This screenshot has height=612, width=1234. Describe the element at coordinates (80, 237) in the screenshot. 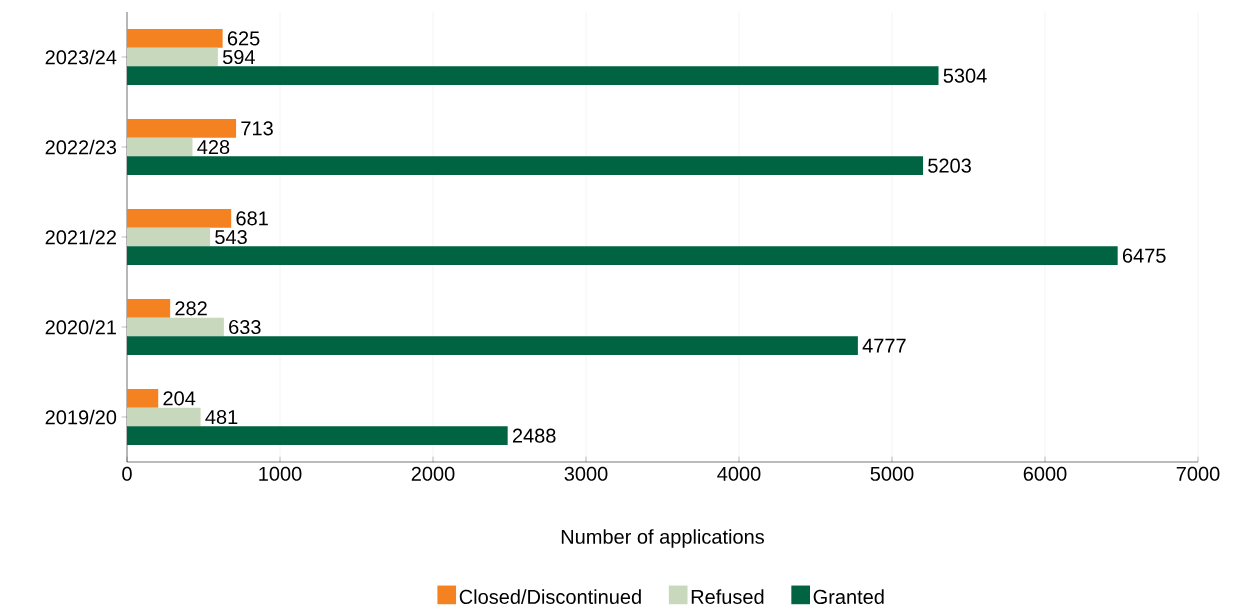

I see `y-tick-label: 2021/22` at that location.